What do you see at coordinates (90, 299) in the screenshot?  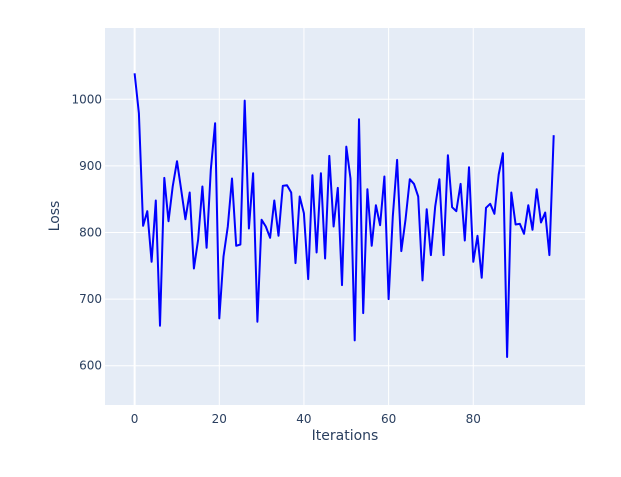 I see `y-tick-label: 700` at bounding box center [90, 299].